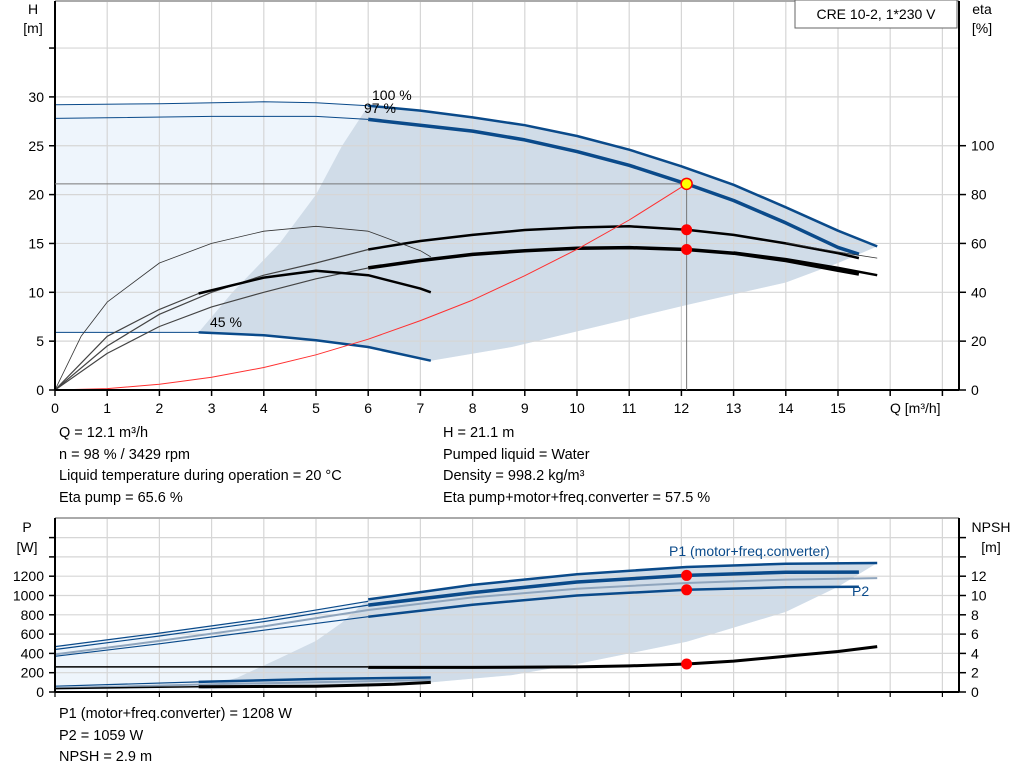 The image size is (1024, 781). What do you see at coordinates (687, 590) in the screenshot?
I see `p2-point` at bounding box center [687, 590].